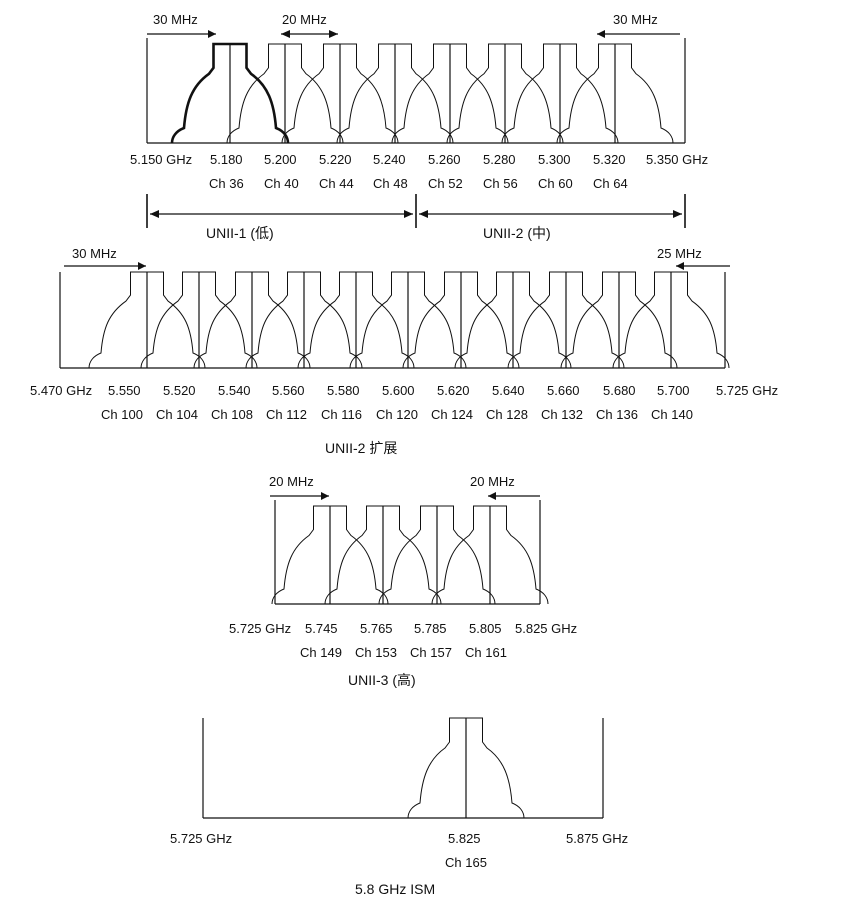 Image resolution: width=845 pixels, height=900 pixels. Describe the element at coordinates (376, 628) in the screenshot. I see `freq-label: 5.765` at that location.